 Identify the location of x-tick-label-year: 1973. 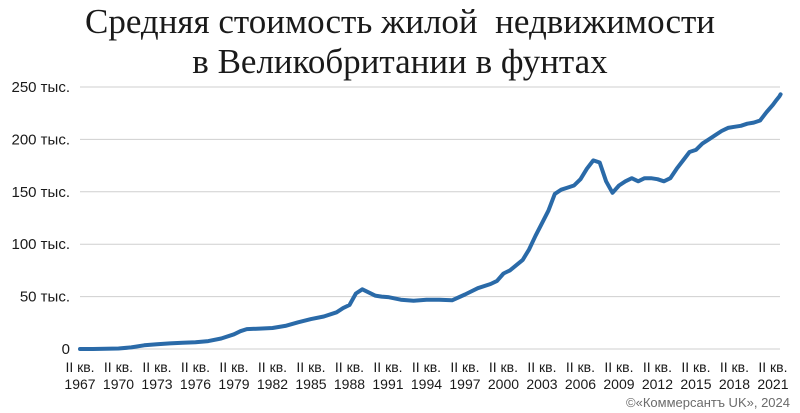
(156, 384).